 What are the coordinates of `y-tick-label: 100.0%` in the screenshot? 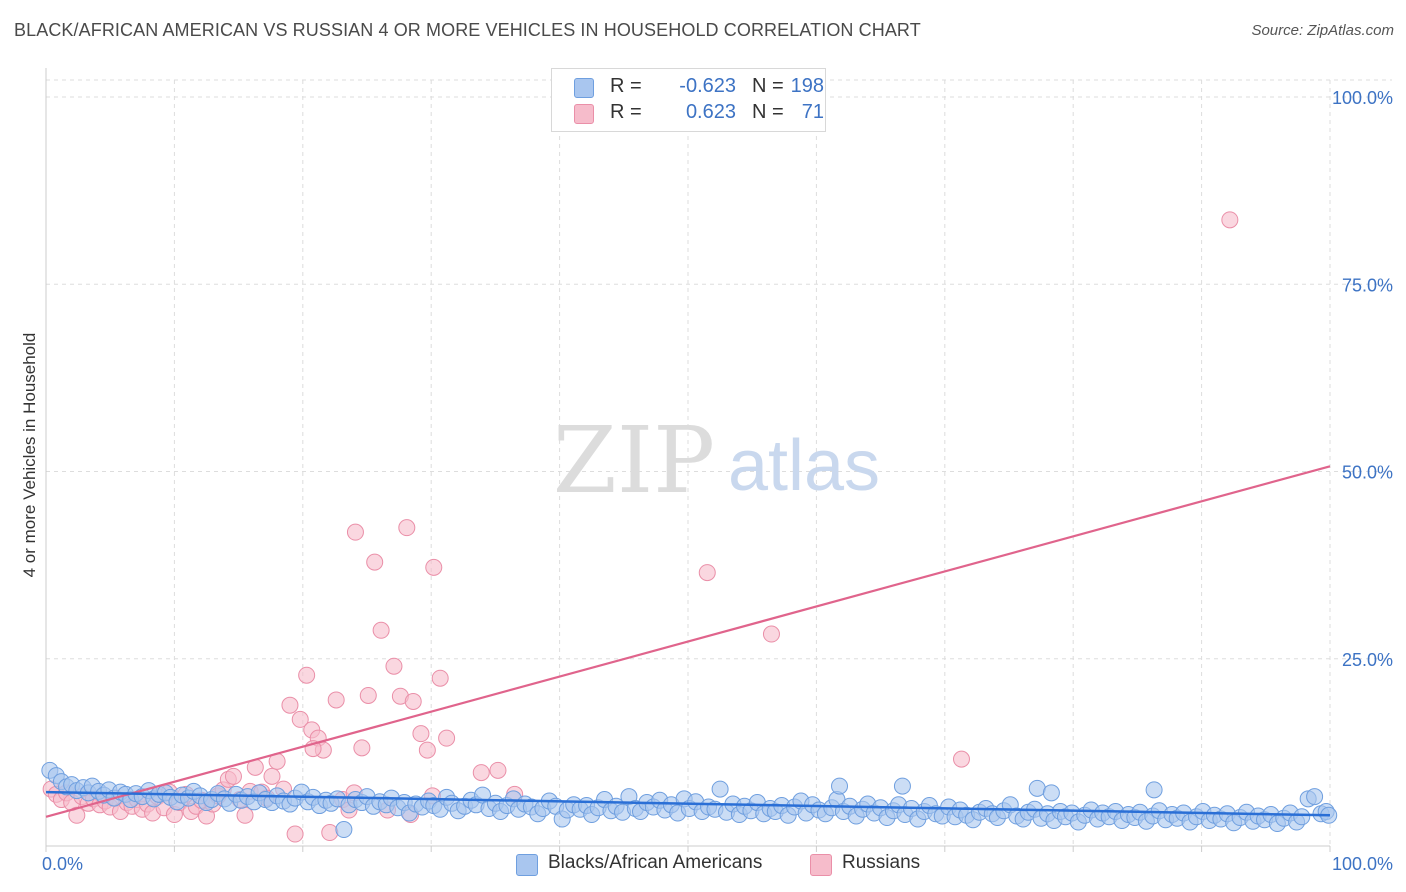 It's located at (1362, 98).